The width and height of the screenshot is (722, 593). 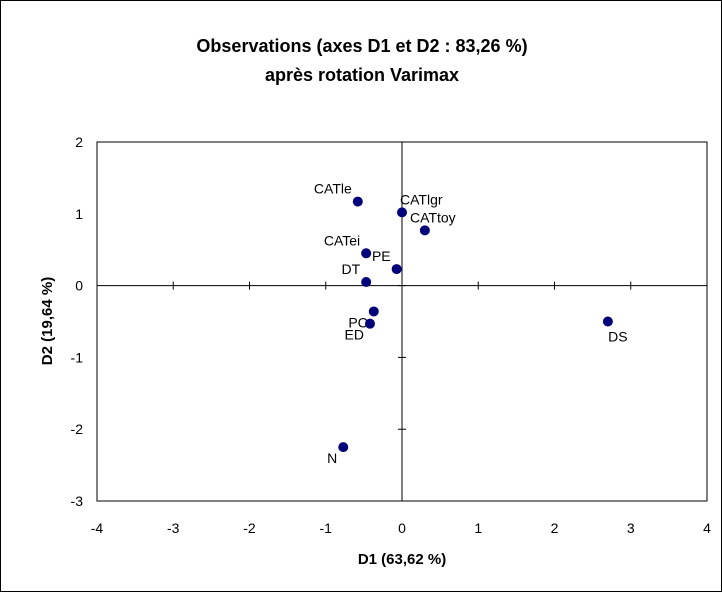 I want to click on x-tick-label: -3, so click(x=173, y=528).